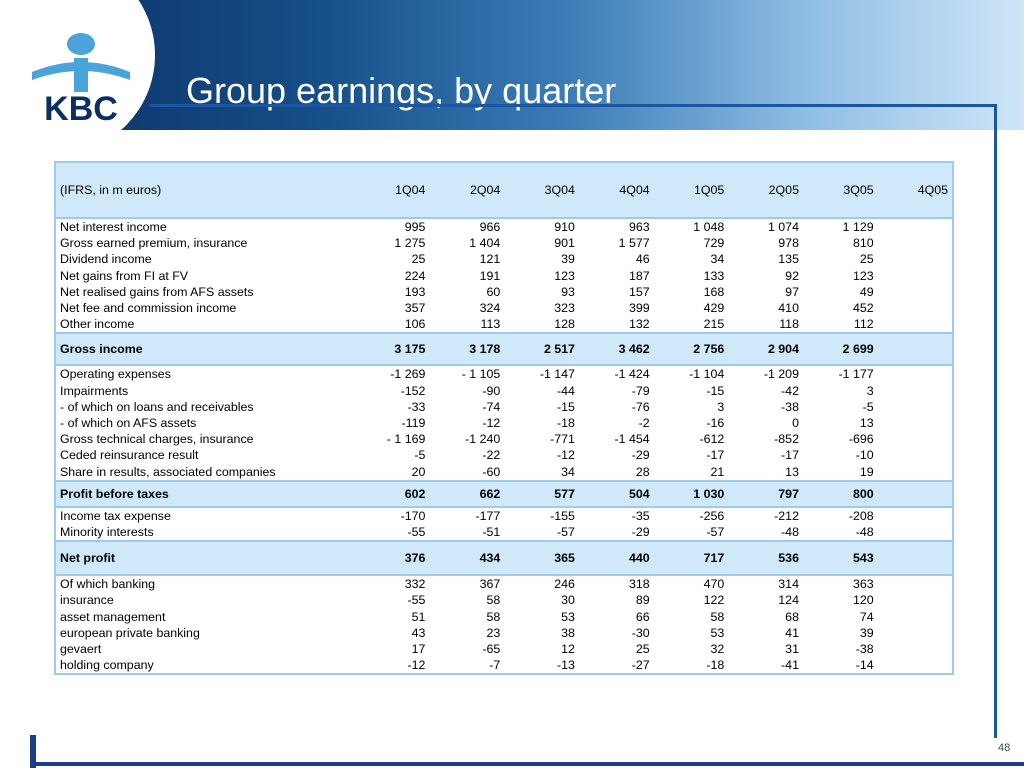 The height and width of the screenshot is (768, 1024). What do you see at coordinates (418, 649) in the screenshot?
I see `value-cell: 17` at bounding box center [418, 649].